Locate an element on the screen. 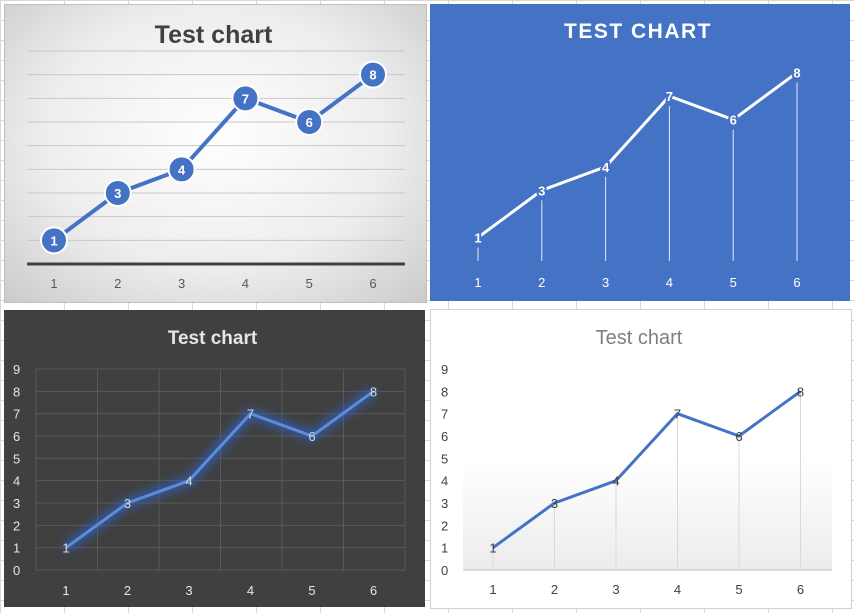 The height and width of the screenshot is (613, 854). chart-title: TEST CHART is located at coordinates (638, 31).